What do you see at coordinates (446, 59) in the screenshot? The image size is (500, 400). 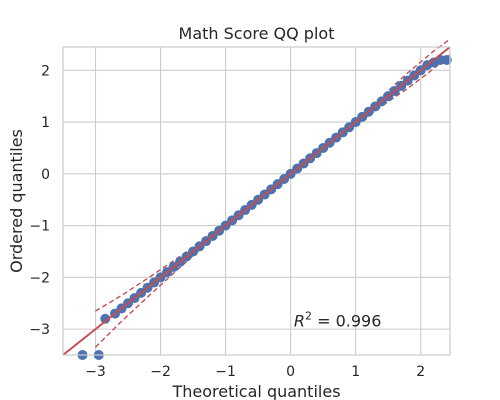 I see `data-point` at bounding box center [446, 59].